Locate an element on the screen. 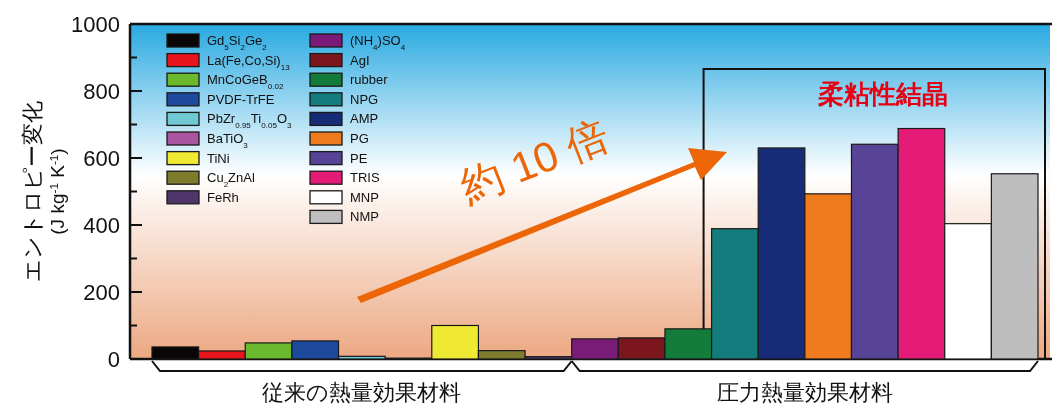  legend-label: (NH$_{4}$)SO$_{4}$ is located at coordinates (378, 42).